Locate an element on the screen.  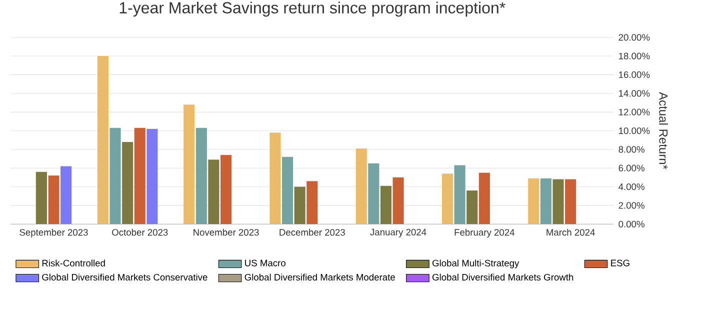
legend-label: Global Multi-Strategy is located at coordinates (476, 263).